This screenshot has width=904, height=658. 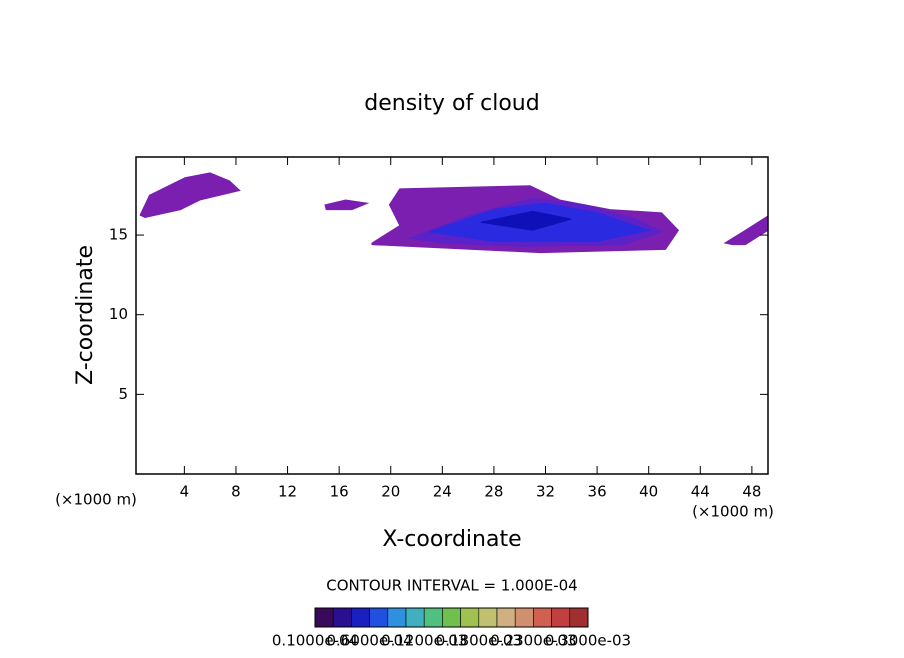 What do you see at coordinates (236, 492) in the screenshot?
I see `x-tick-label: 8` at bounding box center [236, 492].